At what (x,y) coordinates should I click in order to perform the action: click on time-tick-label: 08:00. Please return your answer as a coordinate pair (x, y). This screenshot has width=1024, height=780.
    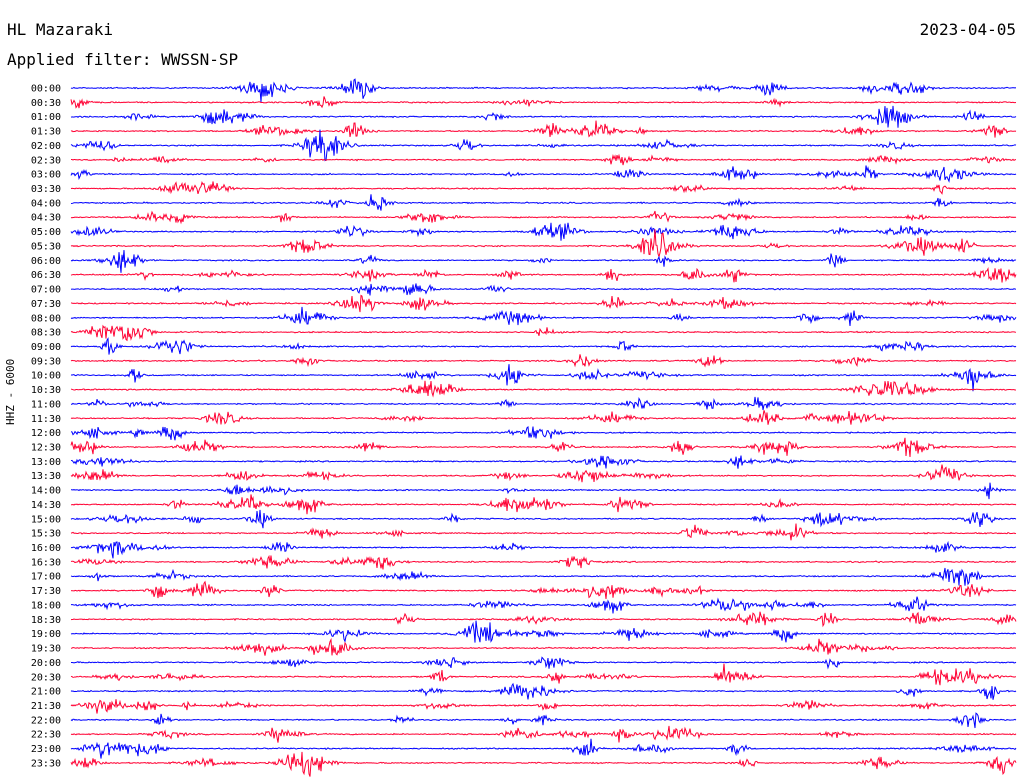
    Looking at the image, I should click on (46, 318).